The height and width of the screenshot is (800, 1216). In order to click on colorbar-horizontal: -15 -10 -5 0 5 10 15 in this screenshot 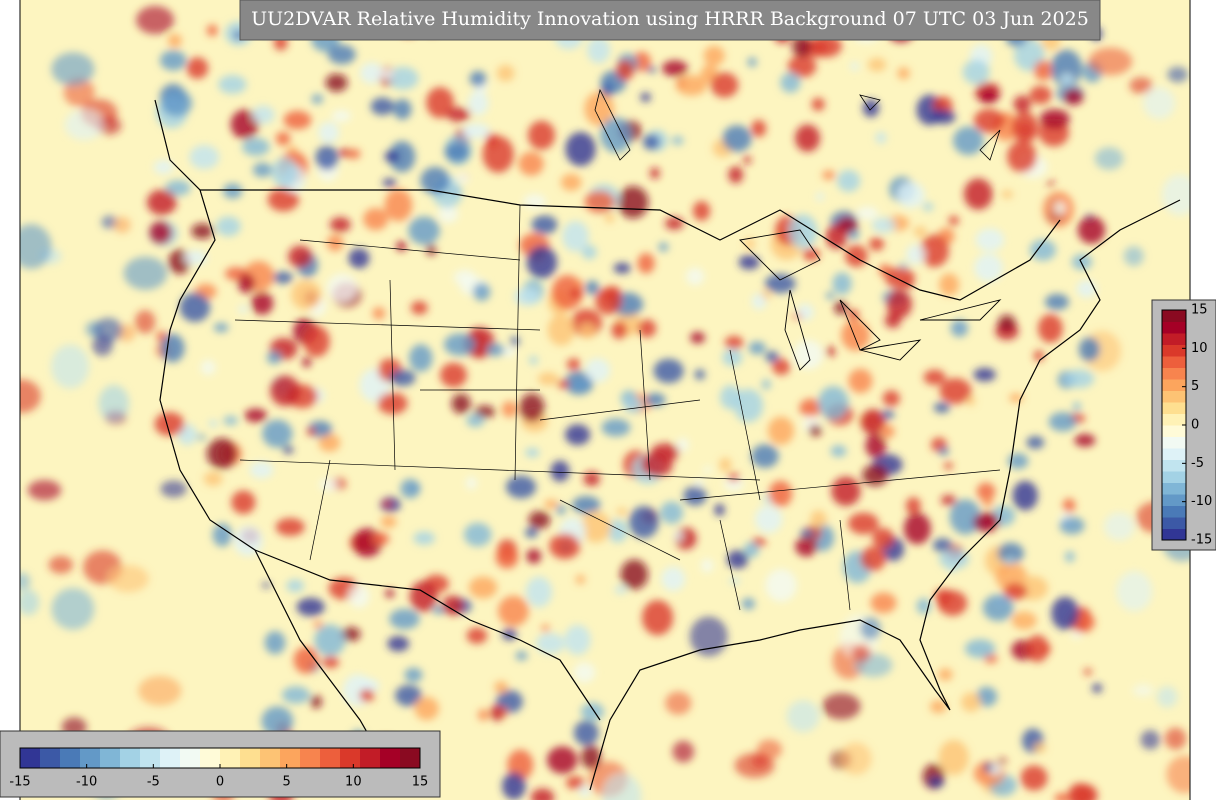, I will do `click(218, 768)`.